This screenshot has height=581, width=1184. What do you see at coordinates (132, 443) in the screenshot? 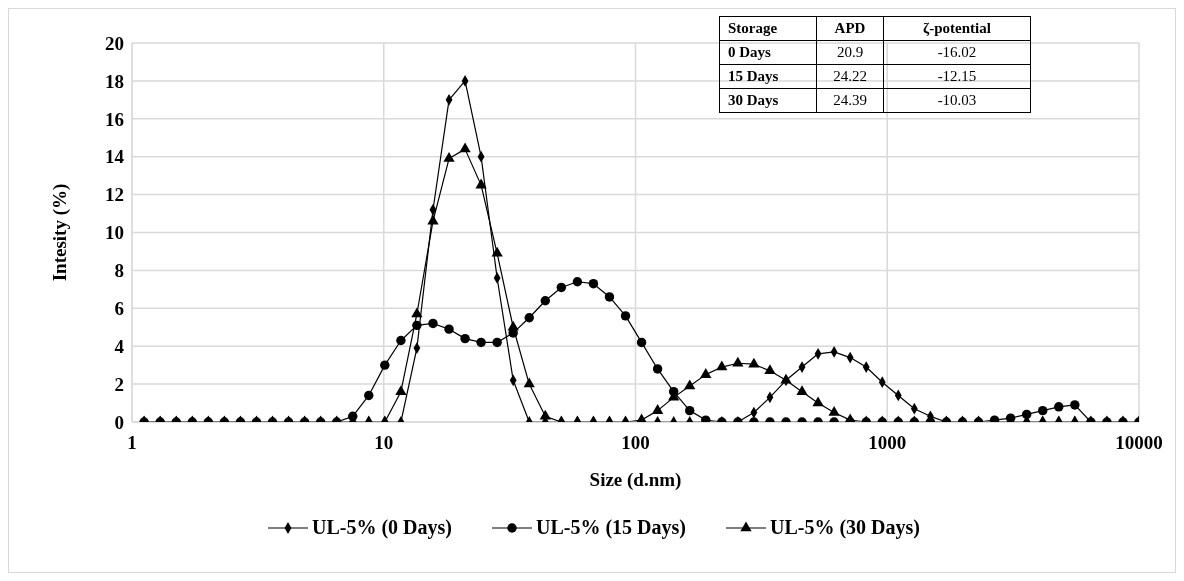
I see `x-tick-label: 1` at bounding box center [132, 443].